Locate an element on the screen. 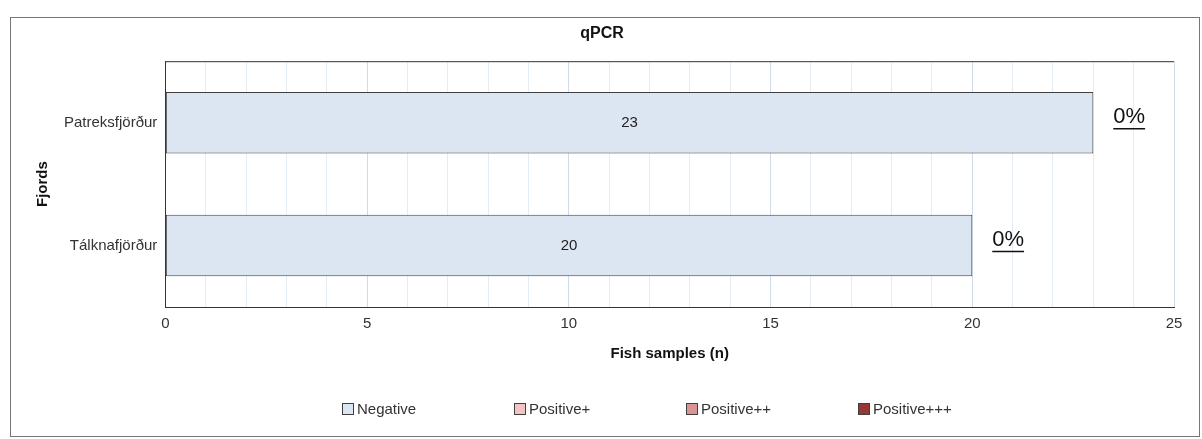 The width and height of the screenshot is (1202, 439). chart-title: qPCR is located at coordinates (602, 33).